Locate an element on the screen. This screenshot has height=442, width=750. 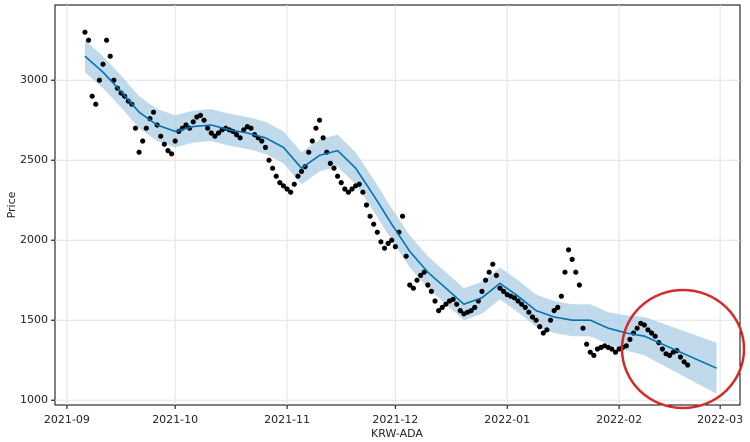
x-axis-label: KRW-ADA is located at coordinates (397, 433).